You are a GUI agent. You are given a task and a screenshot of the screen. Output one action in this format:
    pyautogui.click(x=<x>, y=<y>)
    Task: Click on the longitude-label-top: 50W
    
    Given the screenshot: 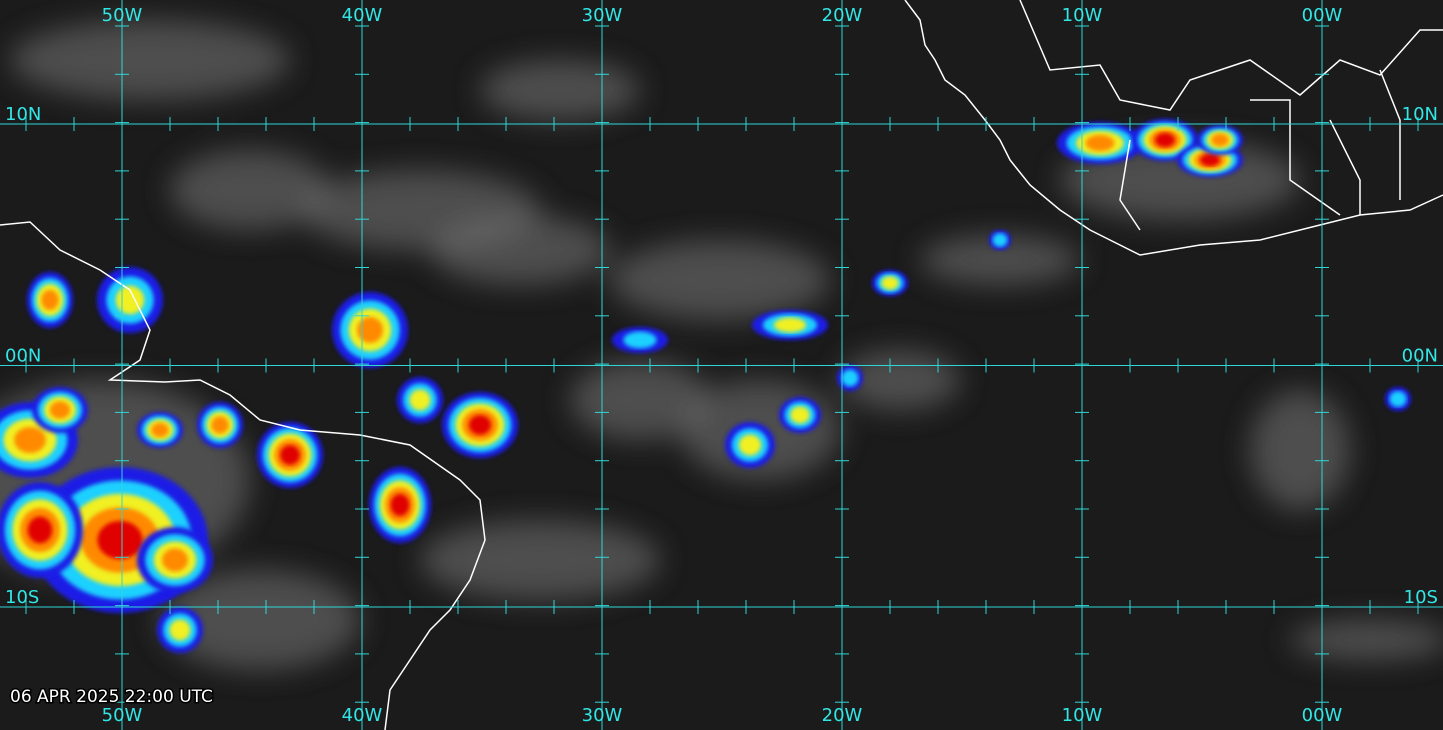 What is the action you would take?
    pyautogui.click(x=122, y=15)
    